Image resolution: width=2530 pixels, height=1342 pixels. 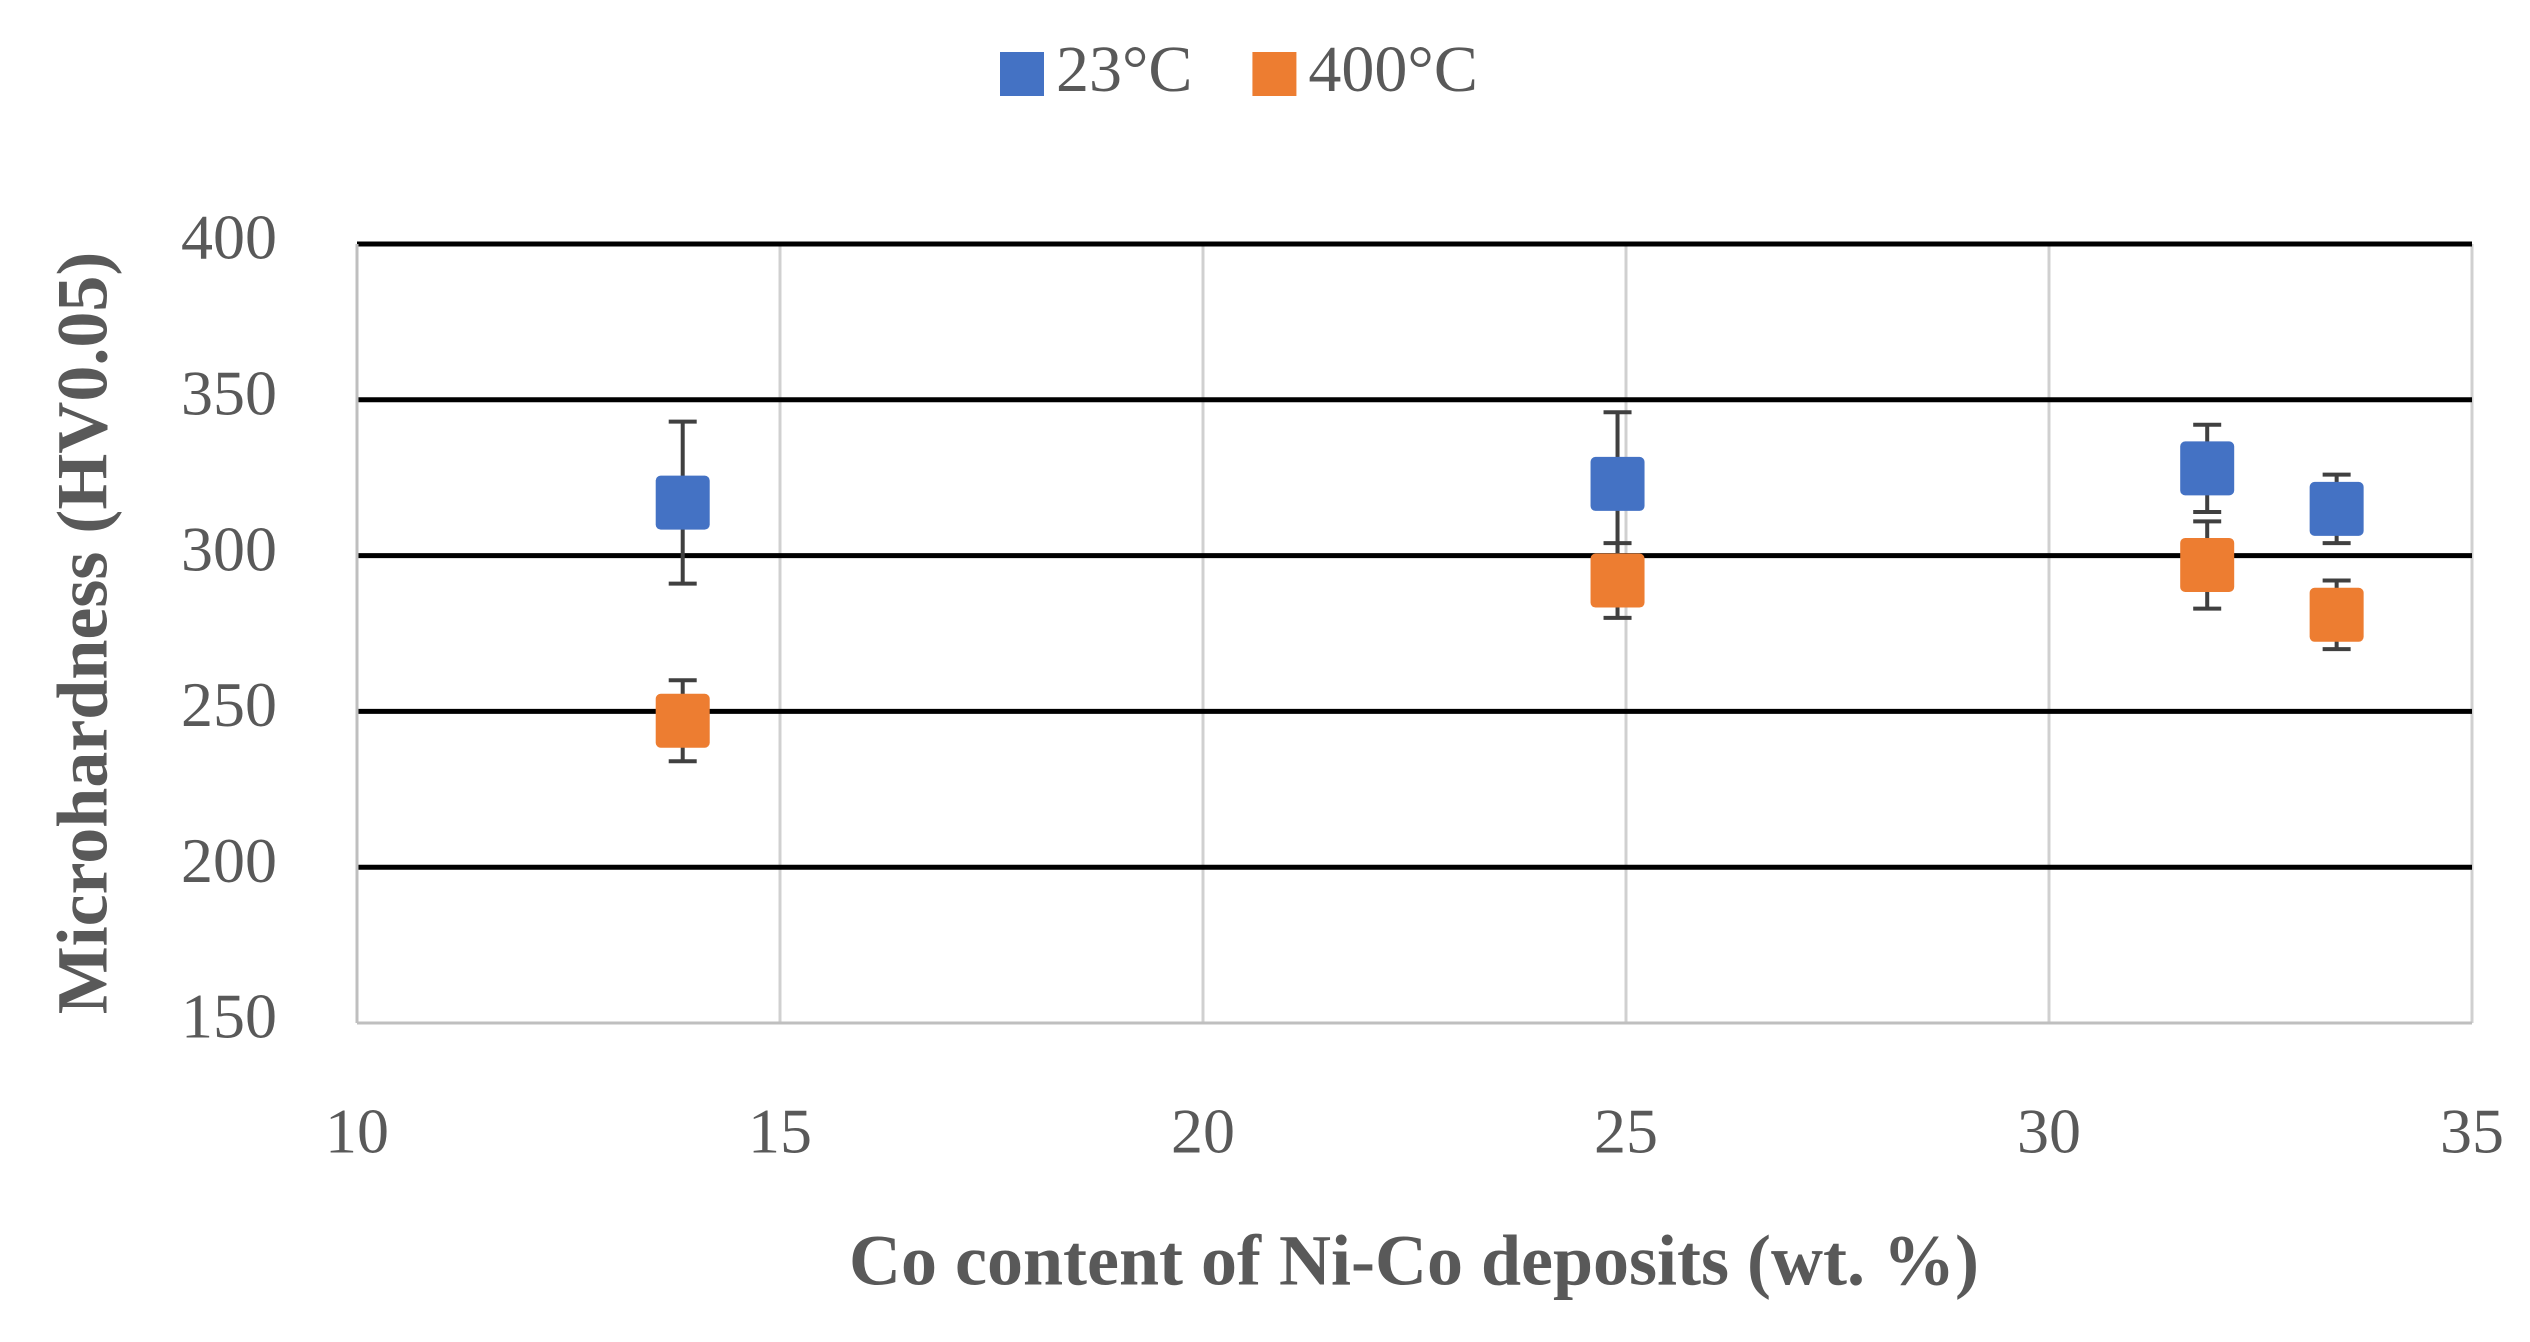 I want to click on y-tick-label: 150, so click(x=229, y=1016).